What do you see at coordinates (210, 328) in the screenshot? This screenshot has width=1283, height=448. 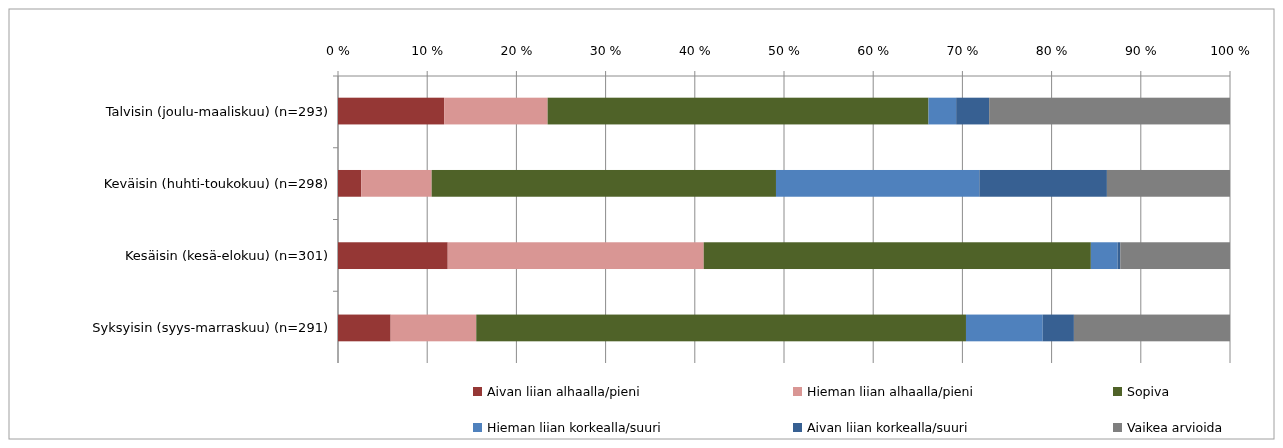 I see `y-tick-label: Syksyisin (syys-marraskuu) (n=291)` at bounding box center [210, 328].